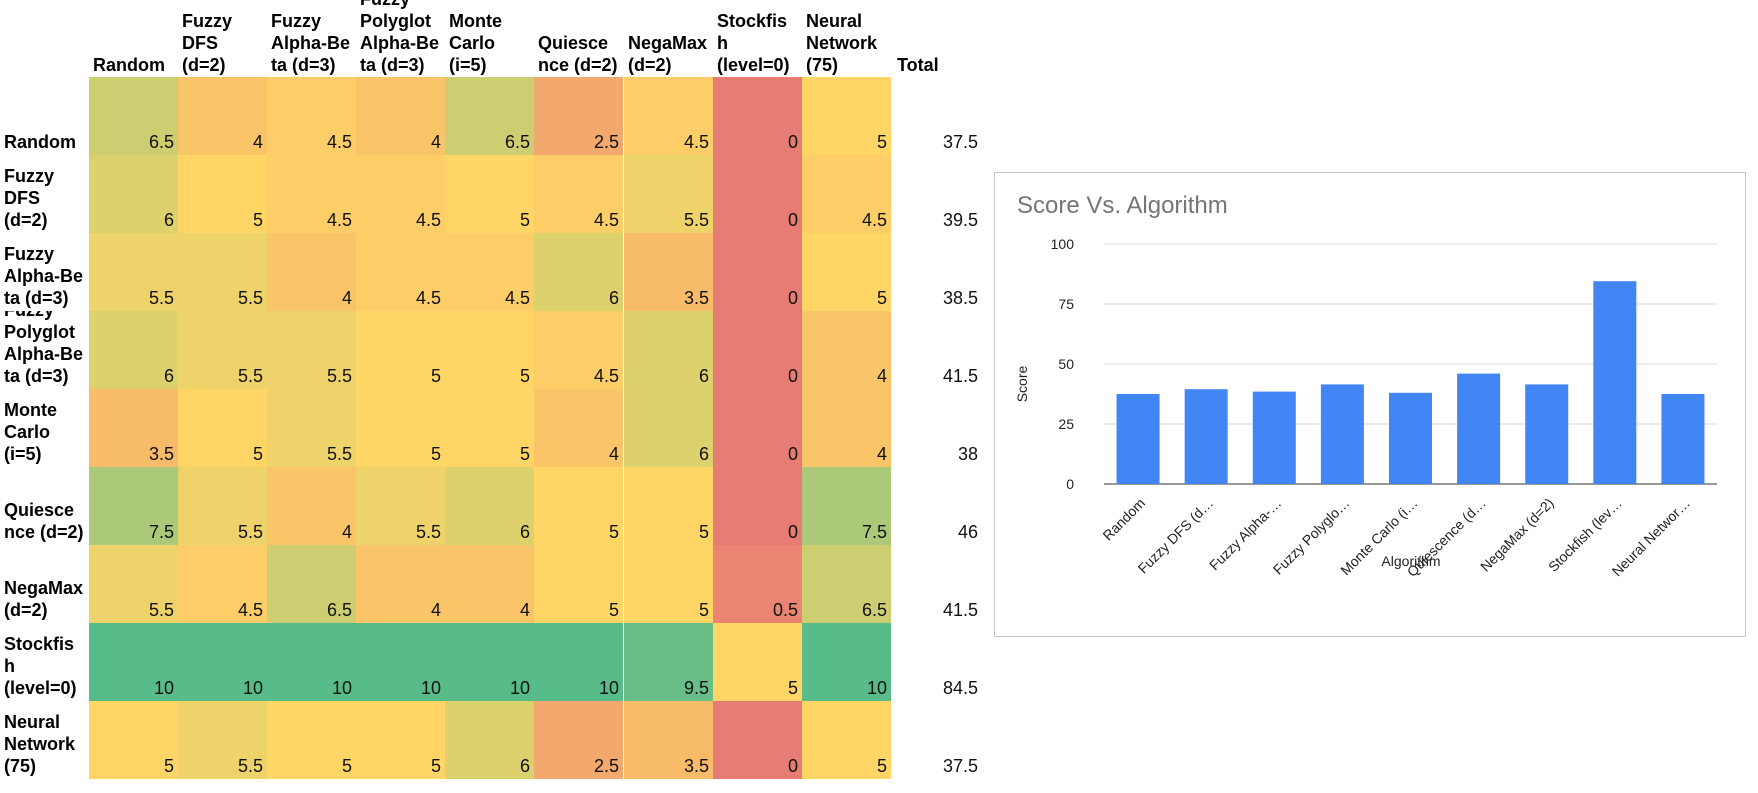  What do you see at coordinates (44, 348) in the screenshot?
I see `row-header: Fuzzy Polyglot Alpha-Be ta (d=3)` at bounding box center [44, 348].